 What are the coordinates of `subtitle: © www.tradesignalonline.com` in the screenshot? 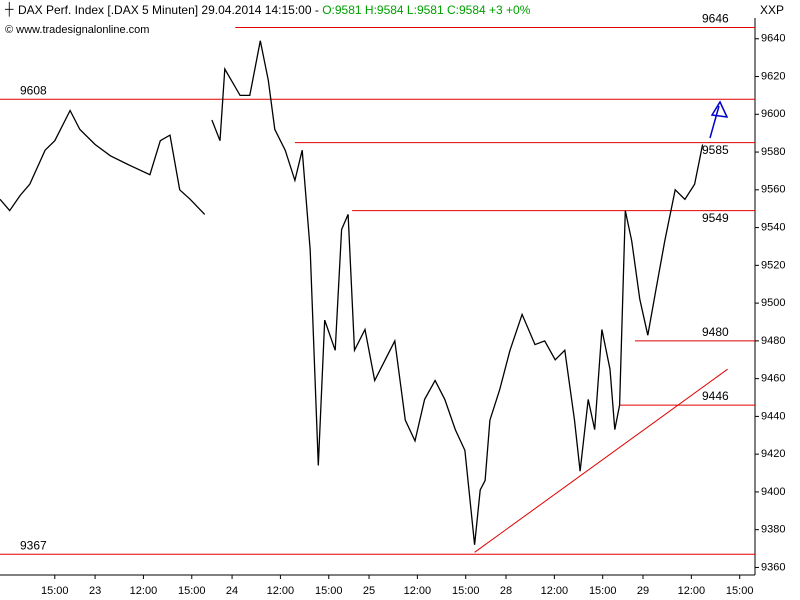 It's located at (77, 30).